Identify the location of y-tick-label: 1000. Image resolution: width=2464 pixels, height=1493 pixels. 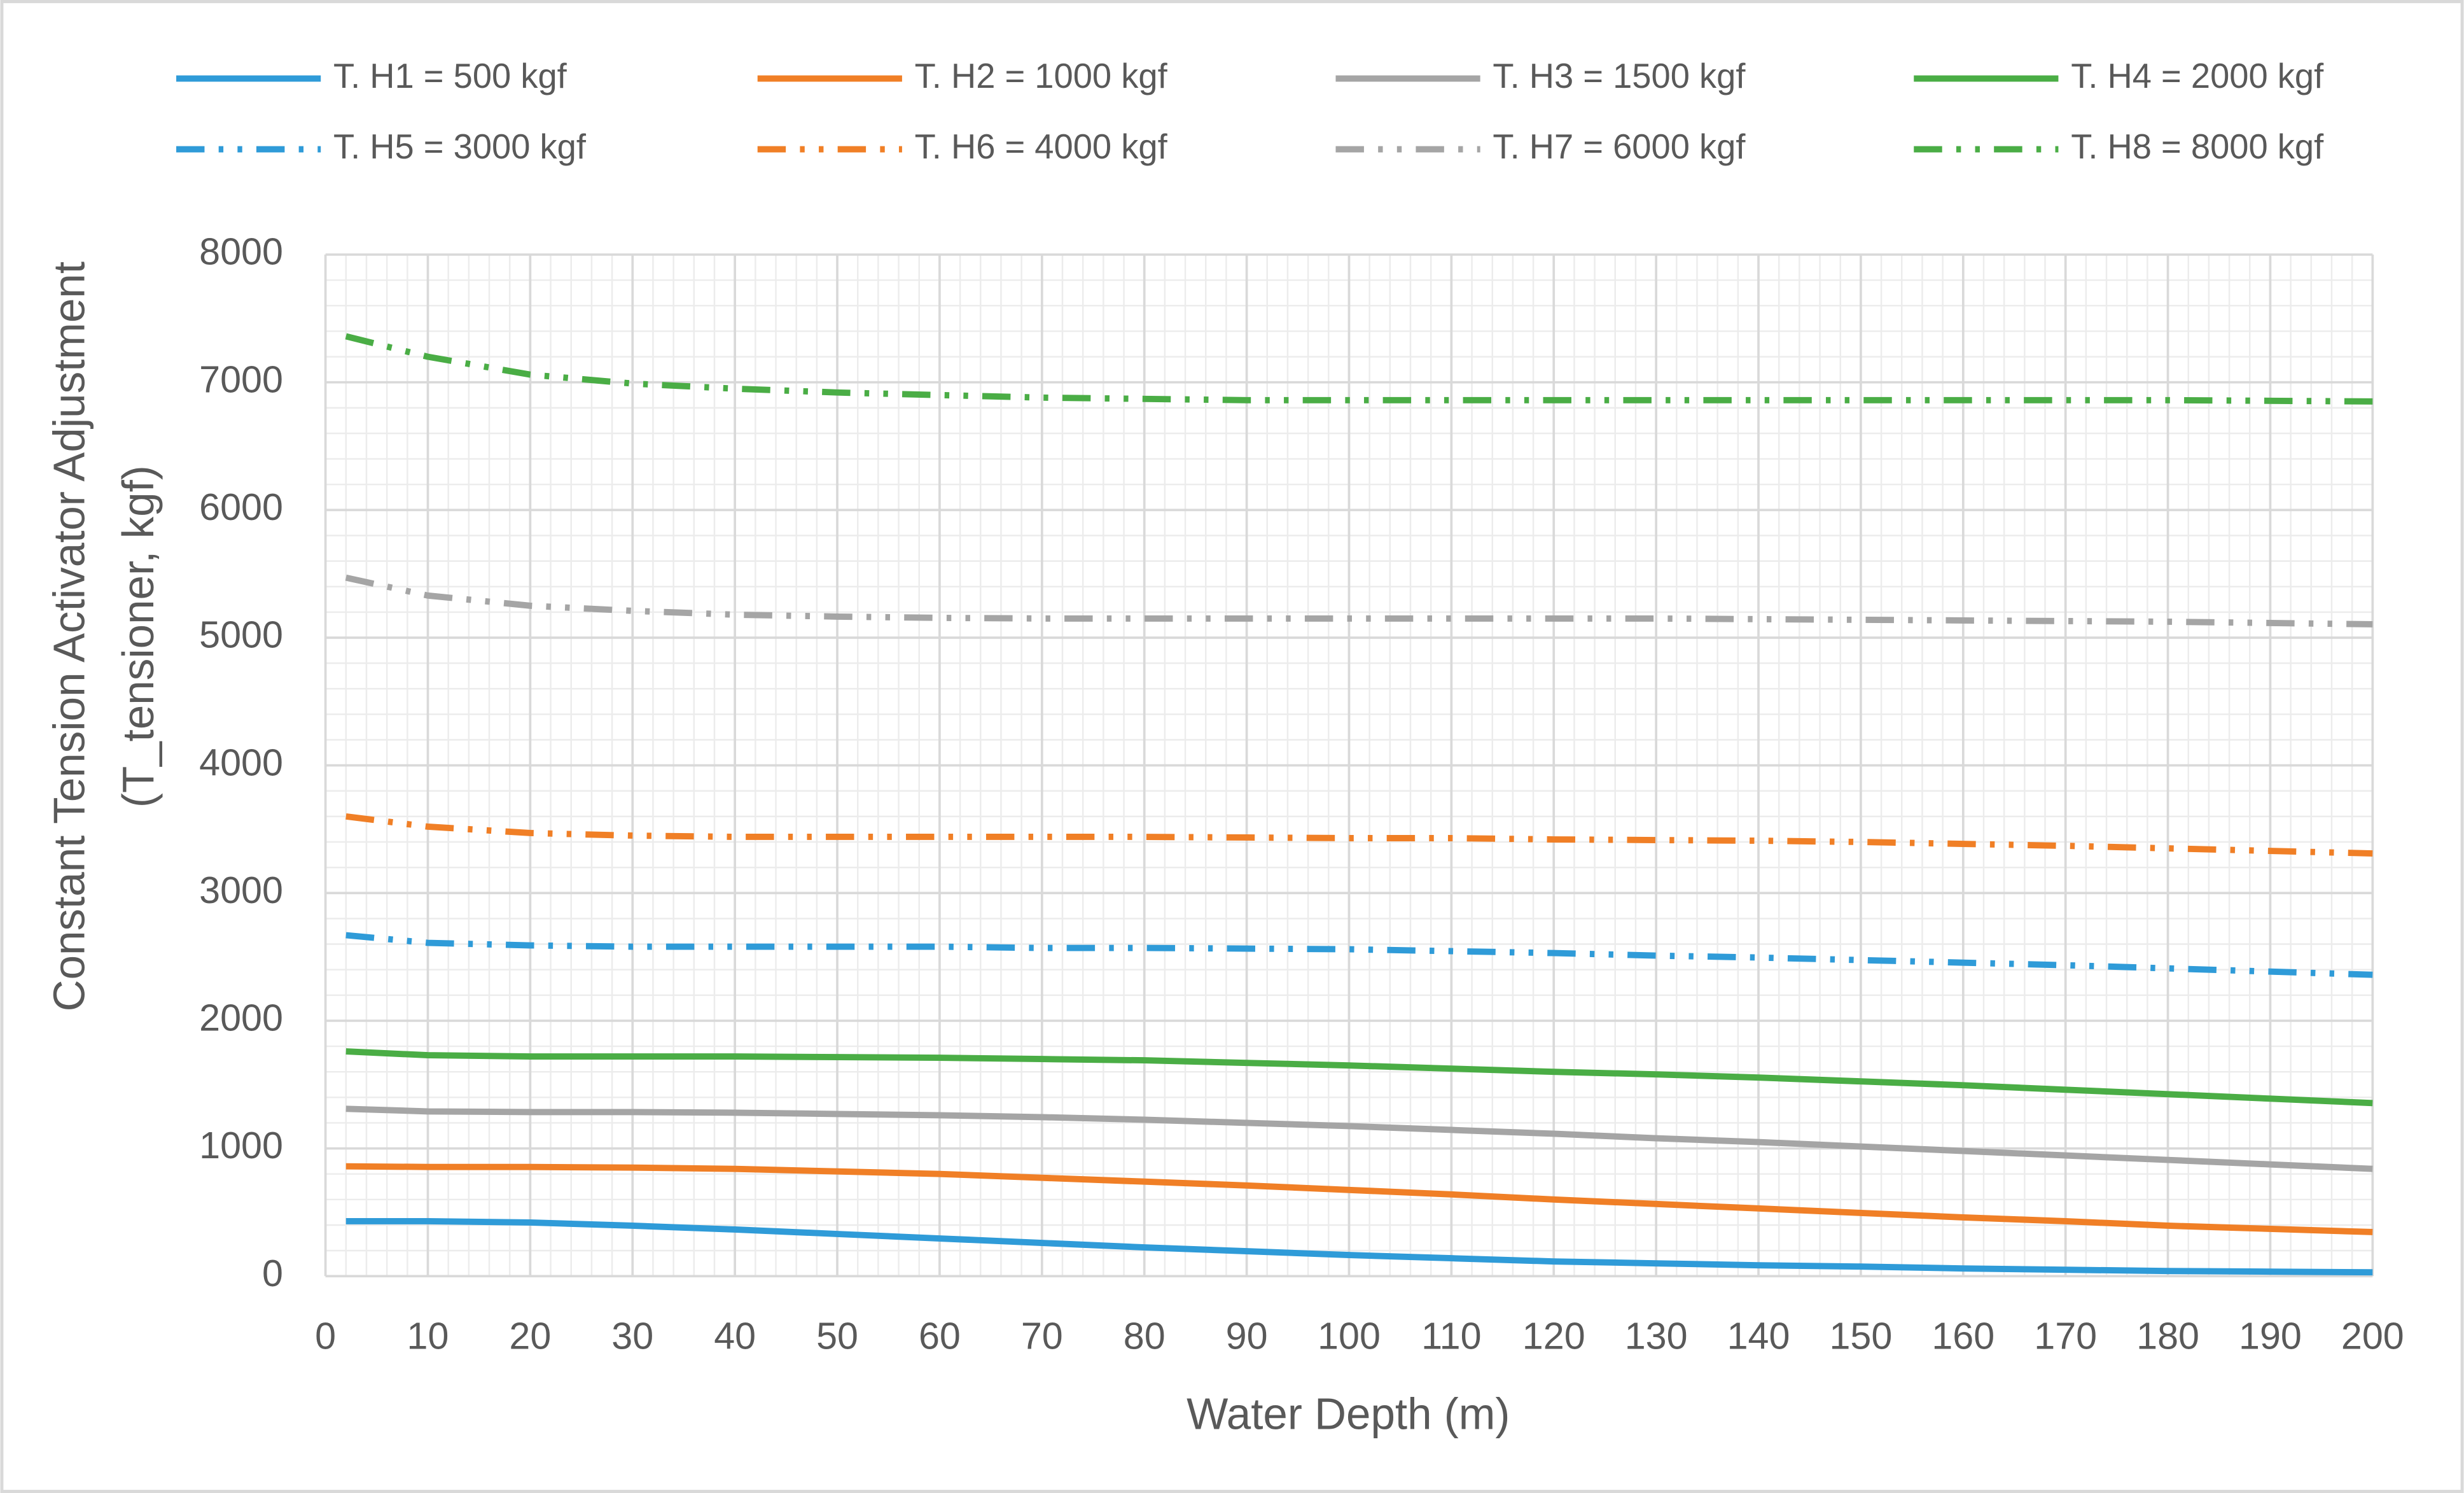
(241, 1145).